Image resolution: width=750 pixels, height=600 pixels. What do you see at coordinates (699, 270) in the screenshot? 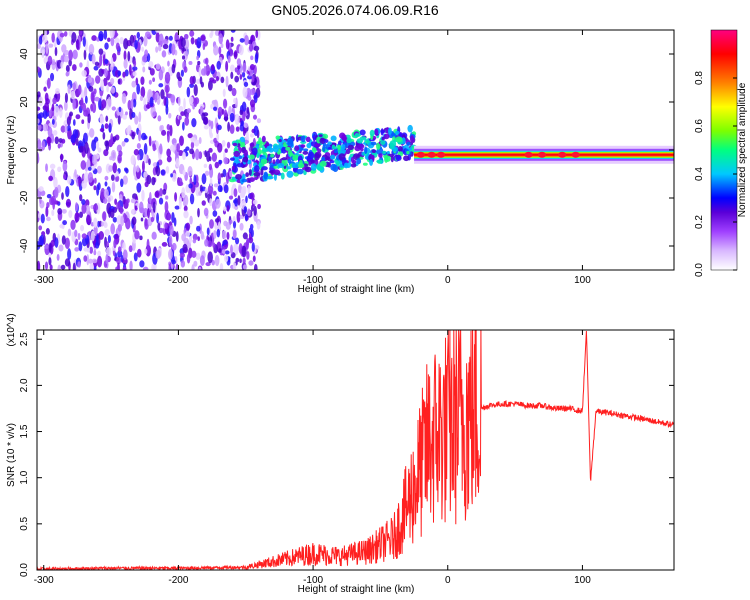
I see `colorbar-tick-label: 0.0` at bounding box center [699, 270].